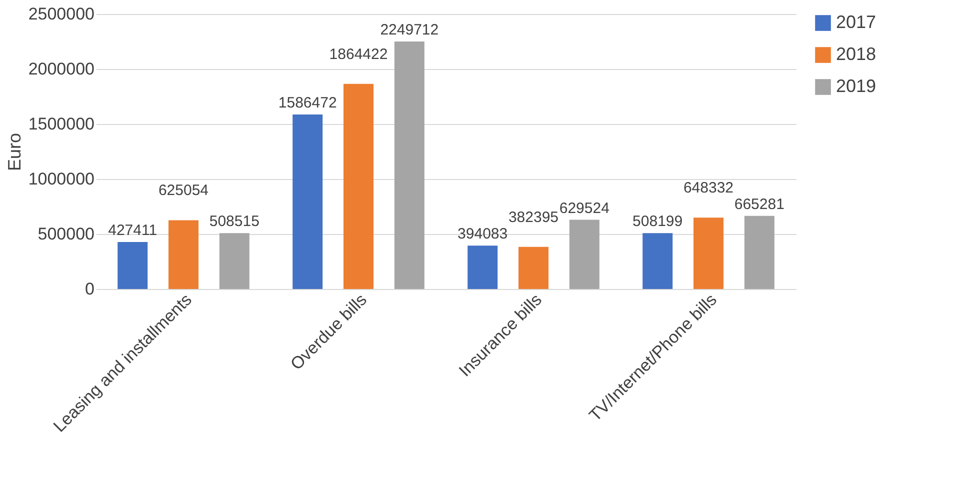 The image size is (961, 495). Describe the element at coordinates (234, 221) in the screenshot. I see `data-label: 508515` at that location.